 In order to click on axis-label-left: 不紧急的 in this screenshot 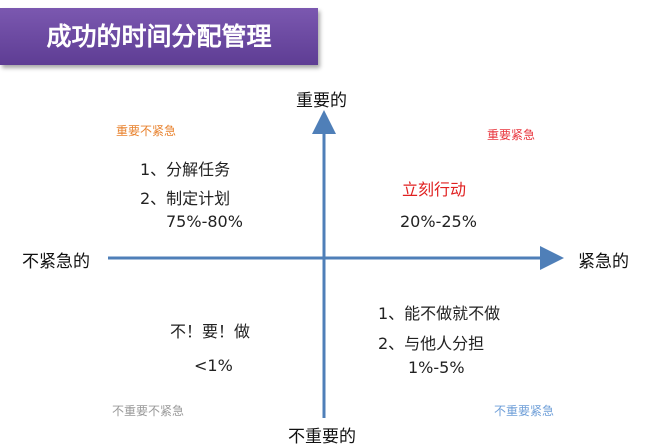, I will do `click(56, 262)`.